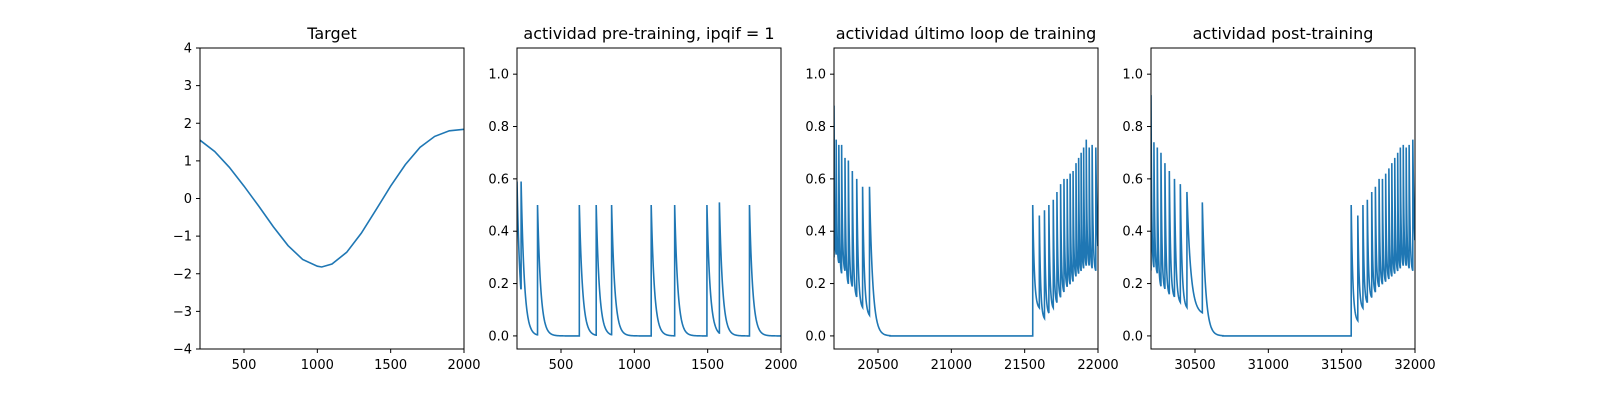 This screenshot has height=400, width=1600. I want to click on y-tick-label: −2, so click(182, 274).